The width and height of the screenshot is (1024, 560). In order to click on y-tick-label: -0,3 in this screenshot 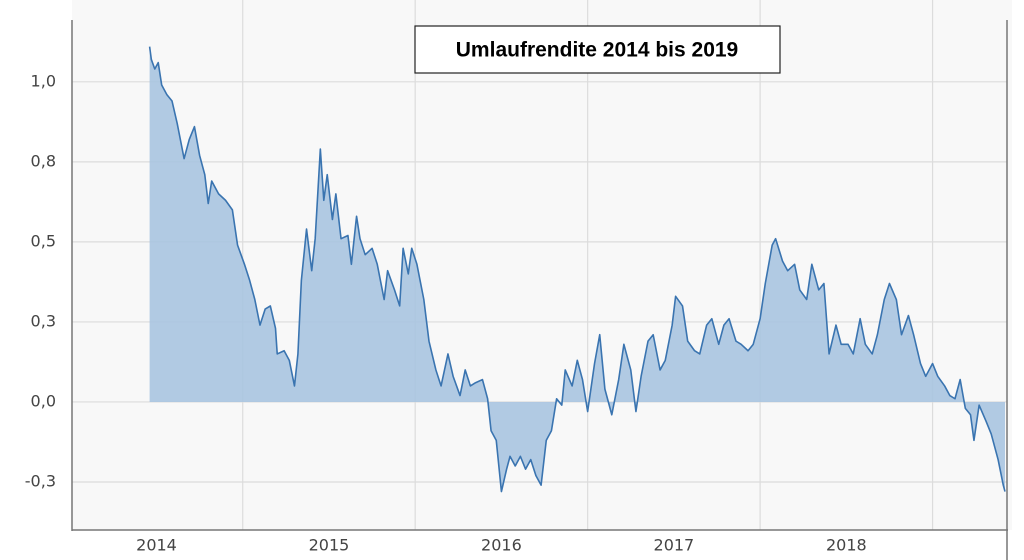, I will do `click(40, 480)`.